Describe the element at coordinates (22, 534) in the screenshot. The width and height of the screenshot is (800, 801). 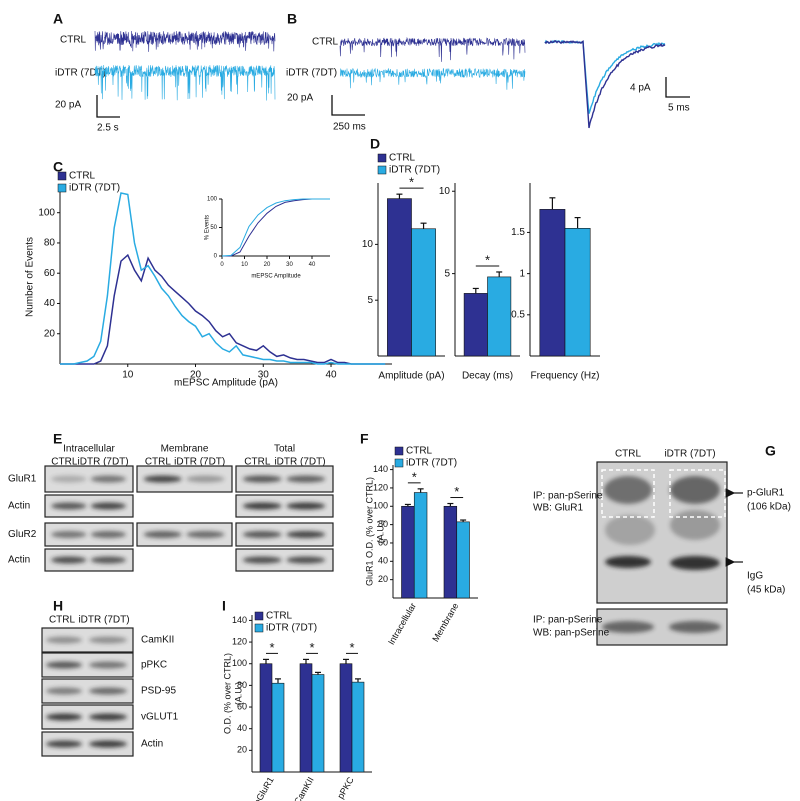
I see `row-label: GluR2` at that location.